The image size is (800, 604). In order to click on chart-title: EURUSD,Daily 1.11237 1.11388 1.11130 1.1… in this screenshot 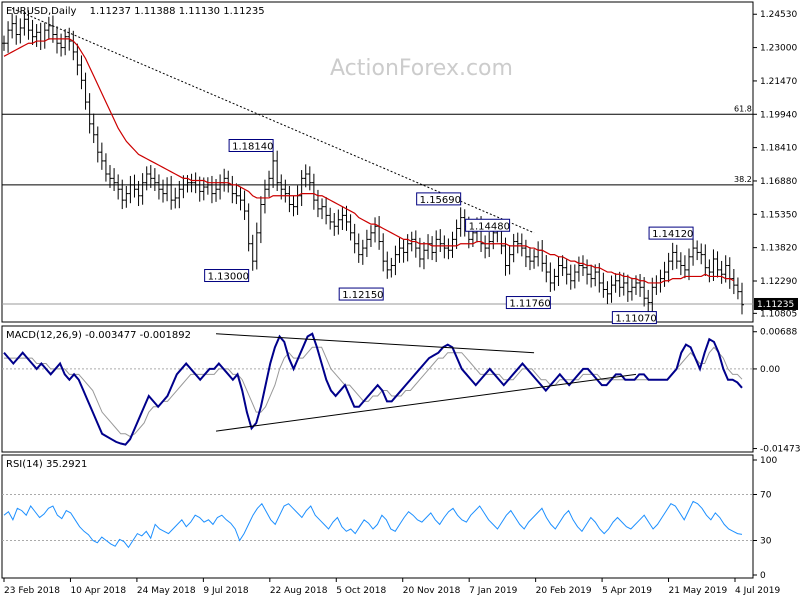, I will do `click(135, 11)`.